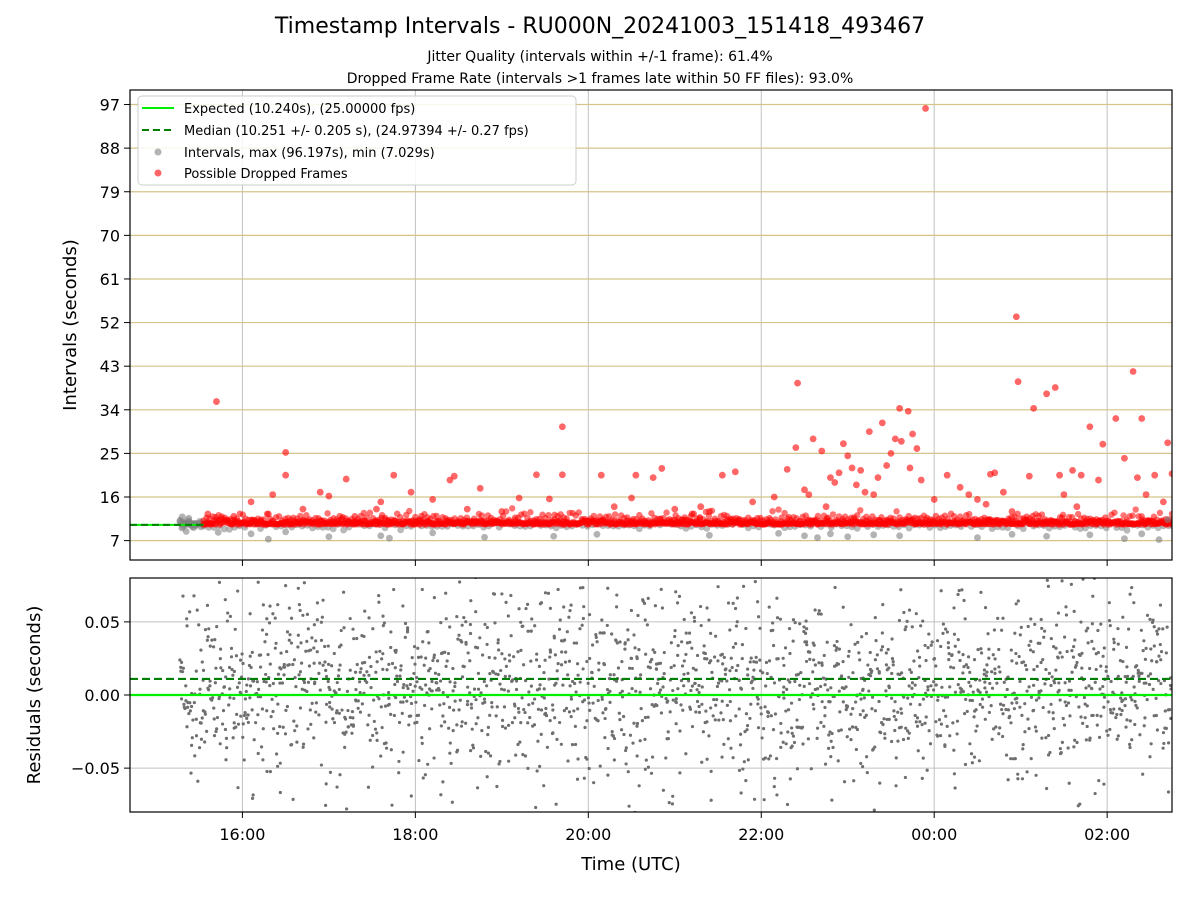 This screenshot has height=900, width=1200. What do you see at coordinates (158, 152) in the screenshot?
I see `legend-intervals-swatch` at bounding box center [158, 152].